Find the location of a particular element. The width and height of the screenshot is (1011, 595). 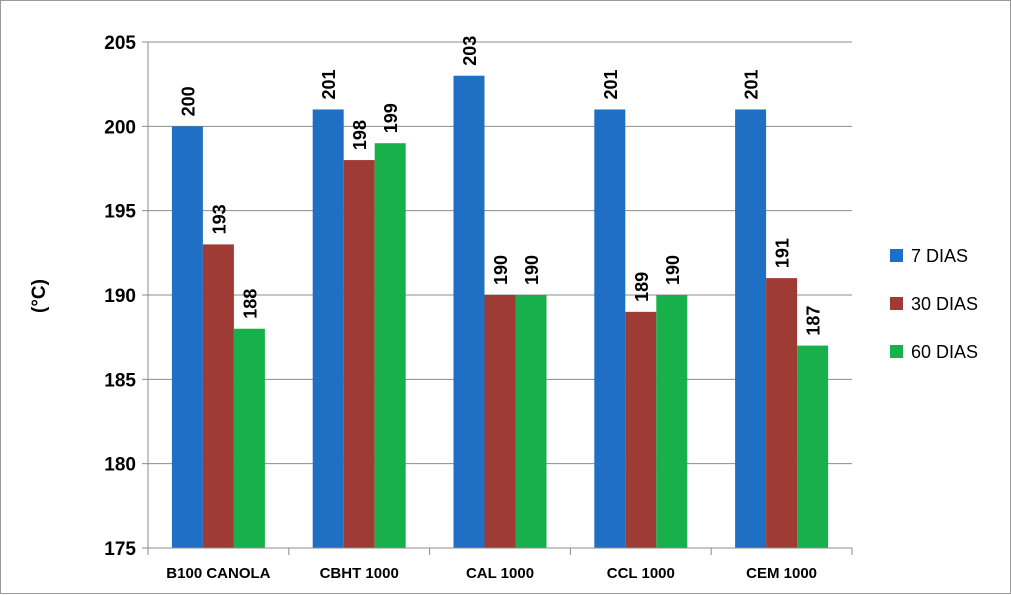

y-tick-label: 200 is located at coordinates (120, 127).